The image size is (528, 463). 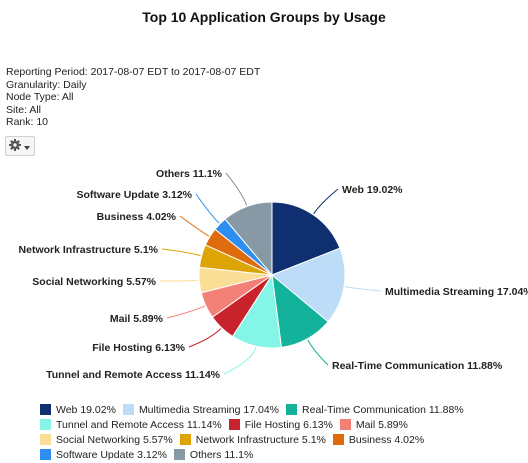 What do you see at coordinates (205, 338) in the screenshot?
I see `connector-file-hosting` at bounding box center [205, 338].